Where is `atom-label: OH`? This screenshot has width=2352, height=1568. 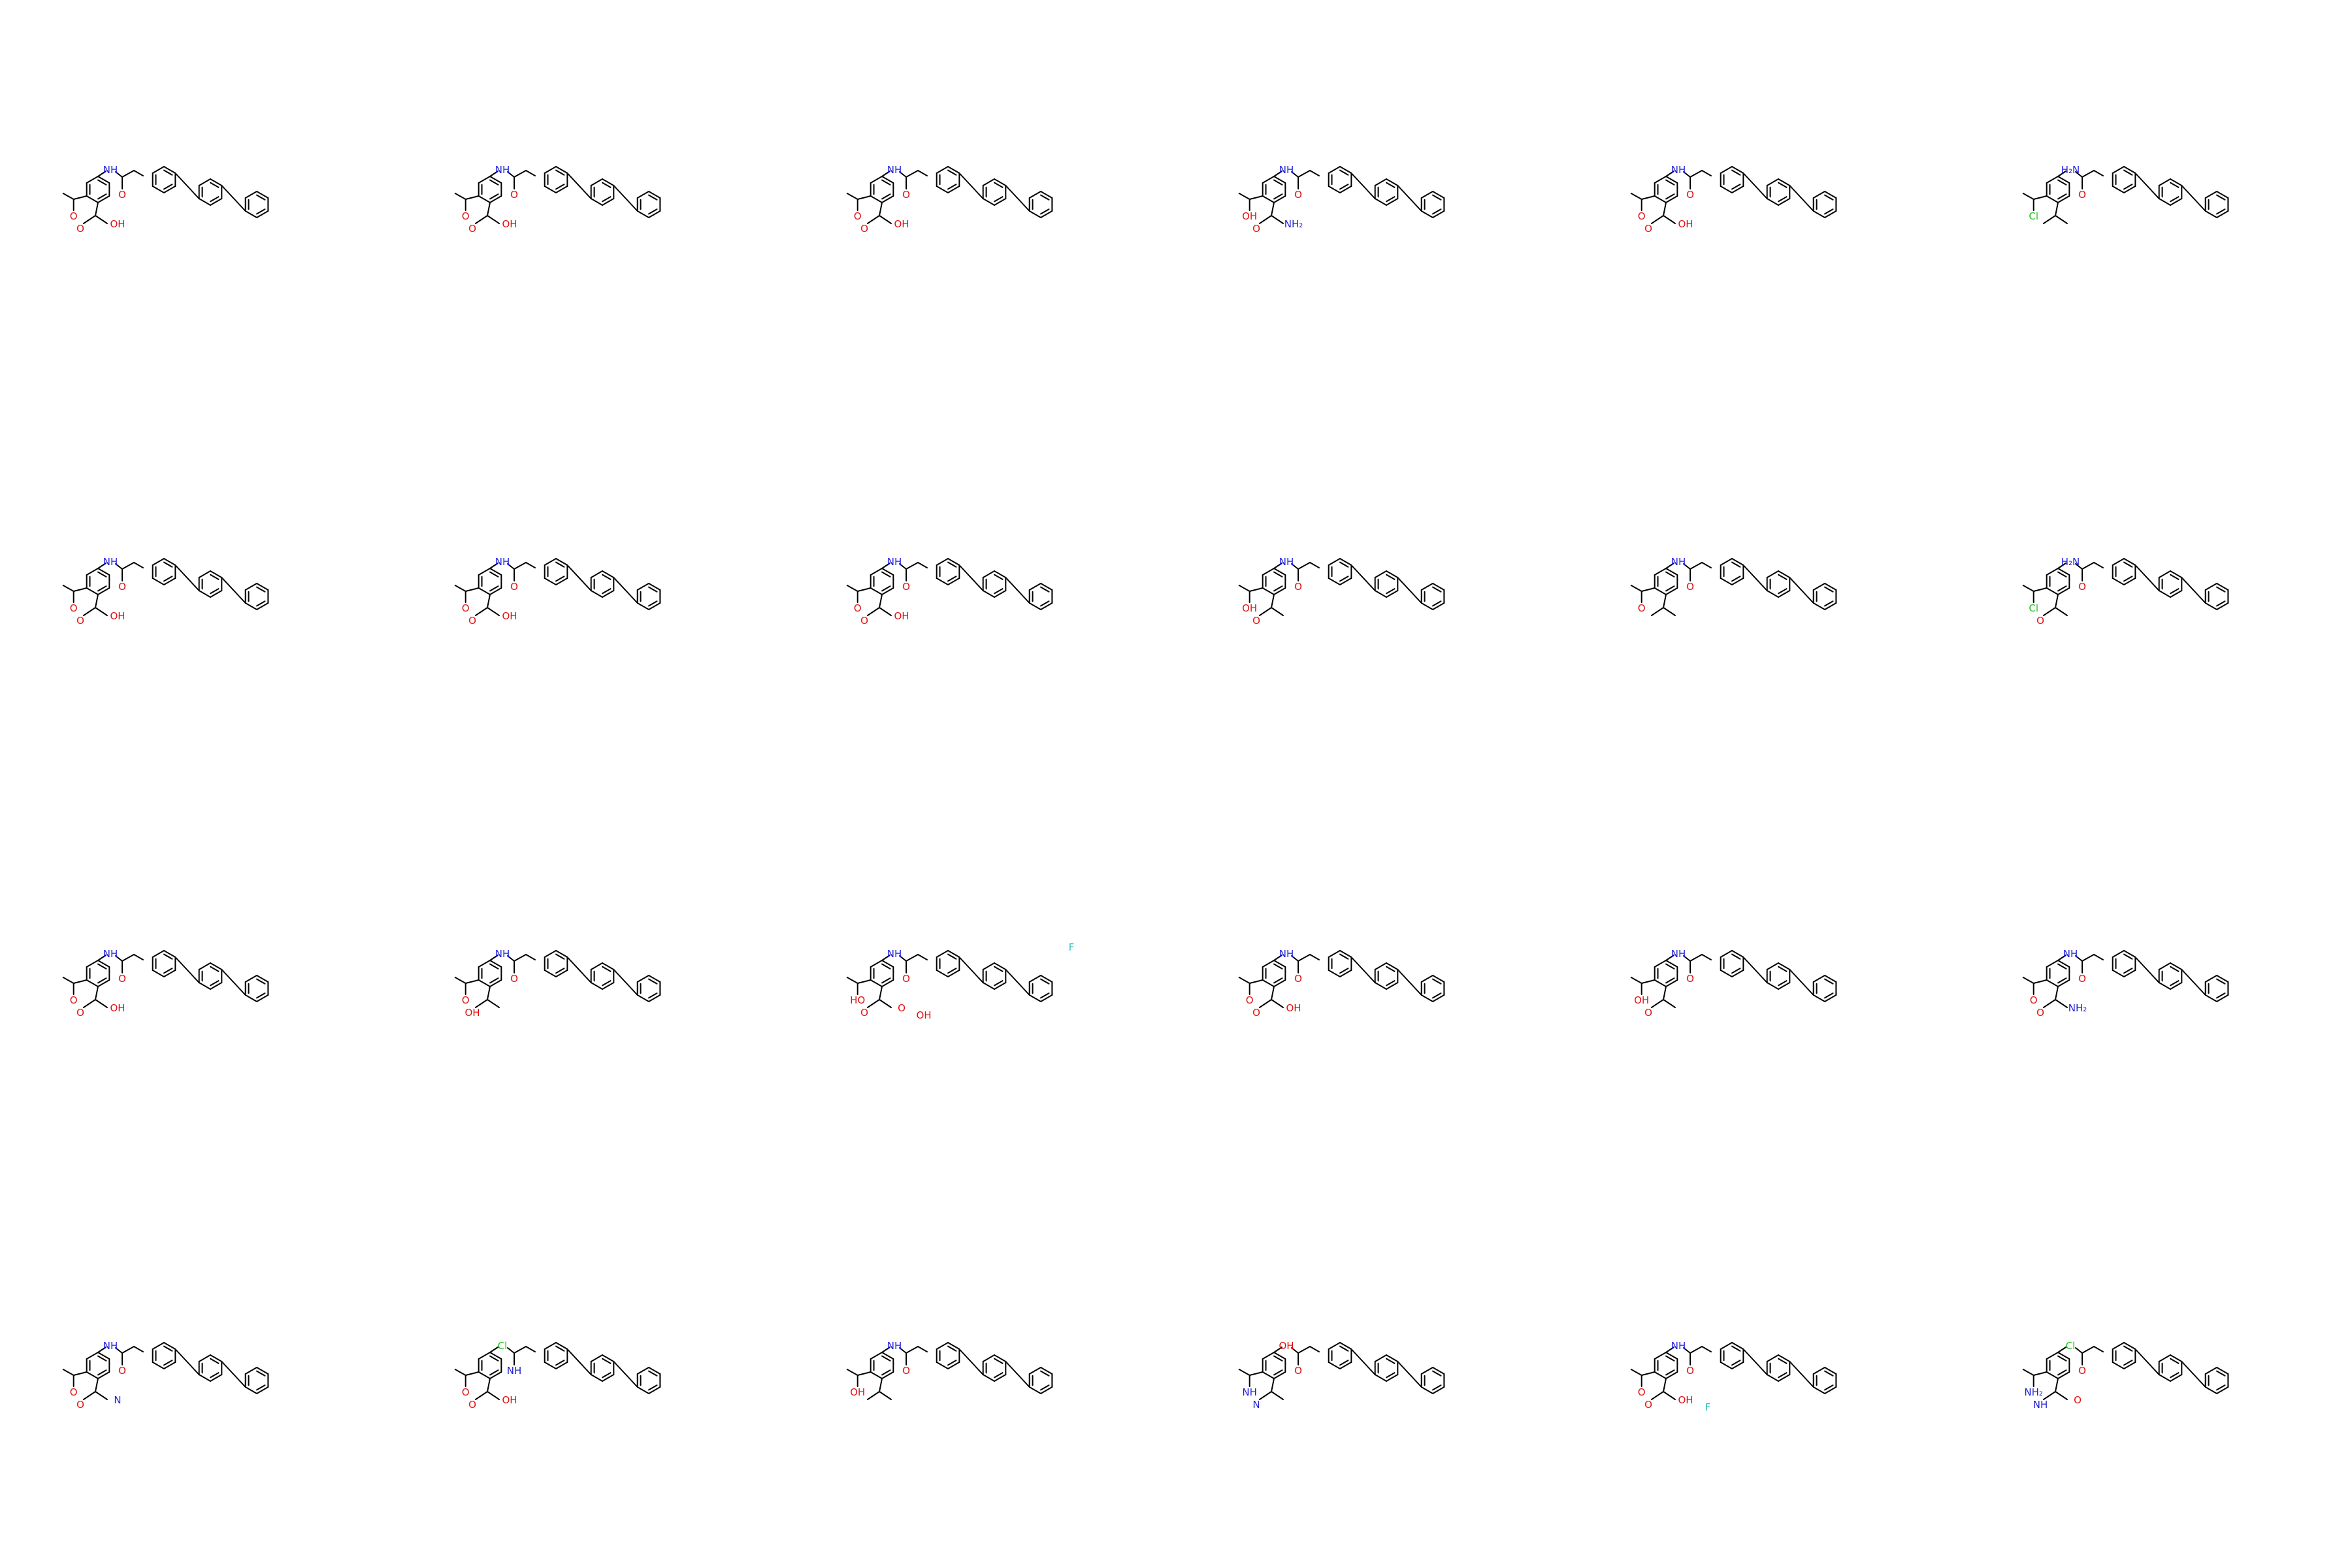 atom-label: OH is located at coordinates (1685, 224).